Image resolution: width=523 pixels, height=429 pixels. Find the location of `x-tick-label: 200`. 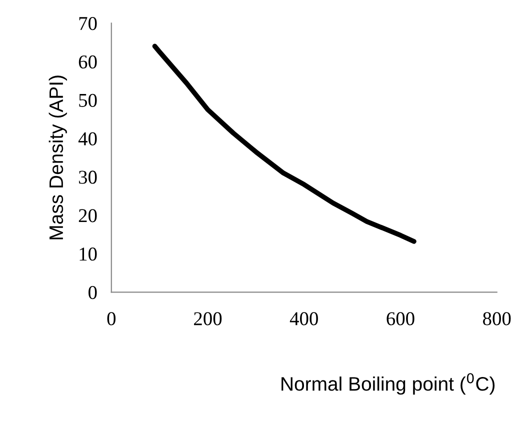

x-tick-label: 200 is located at coordinates (208, 319).